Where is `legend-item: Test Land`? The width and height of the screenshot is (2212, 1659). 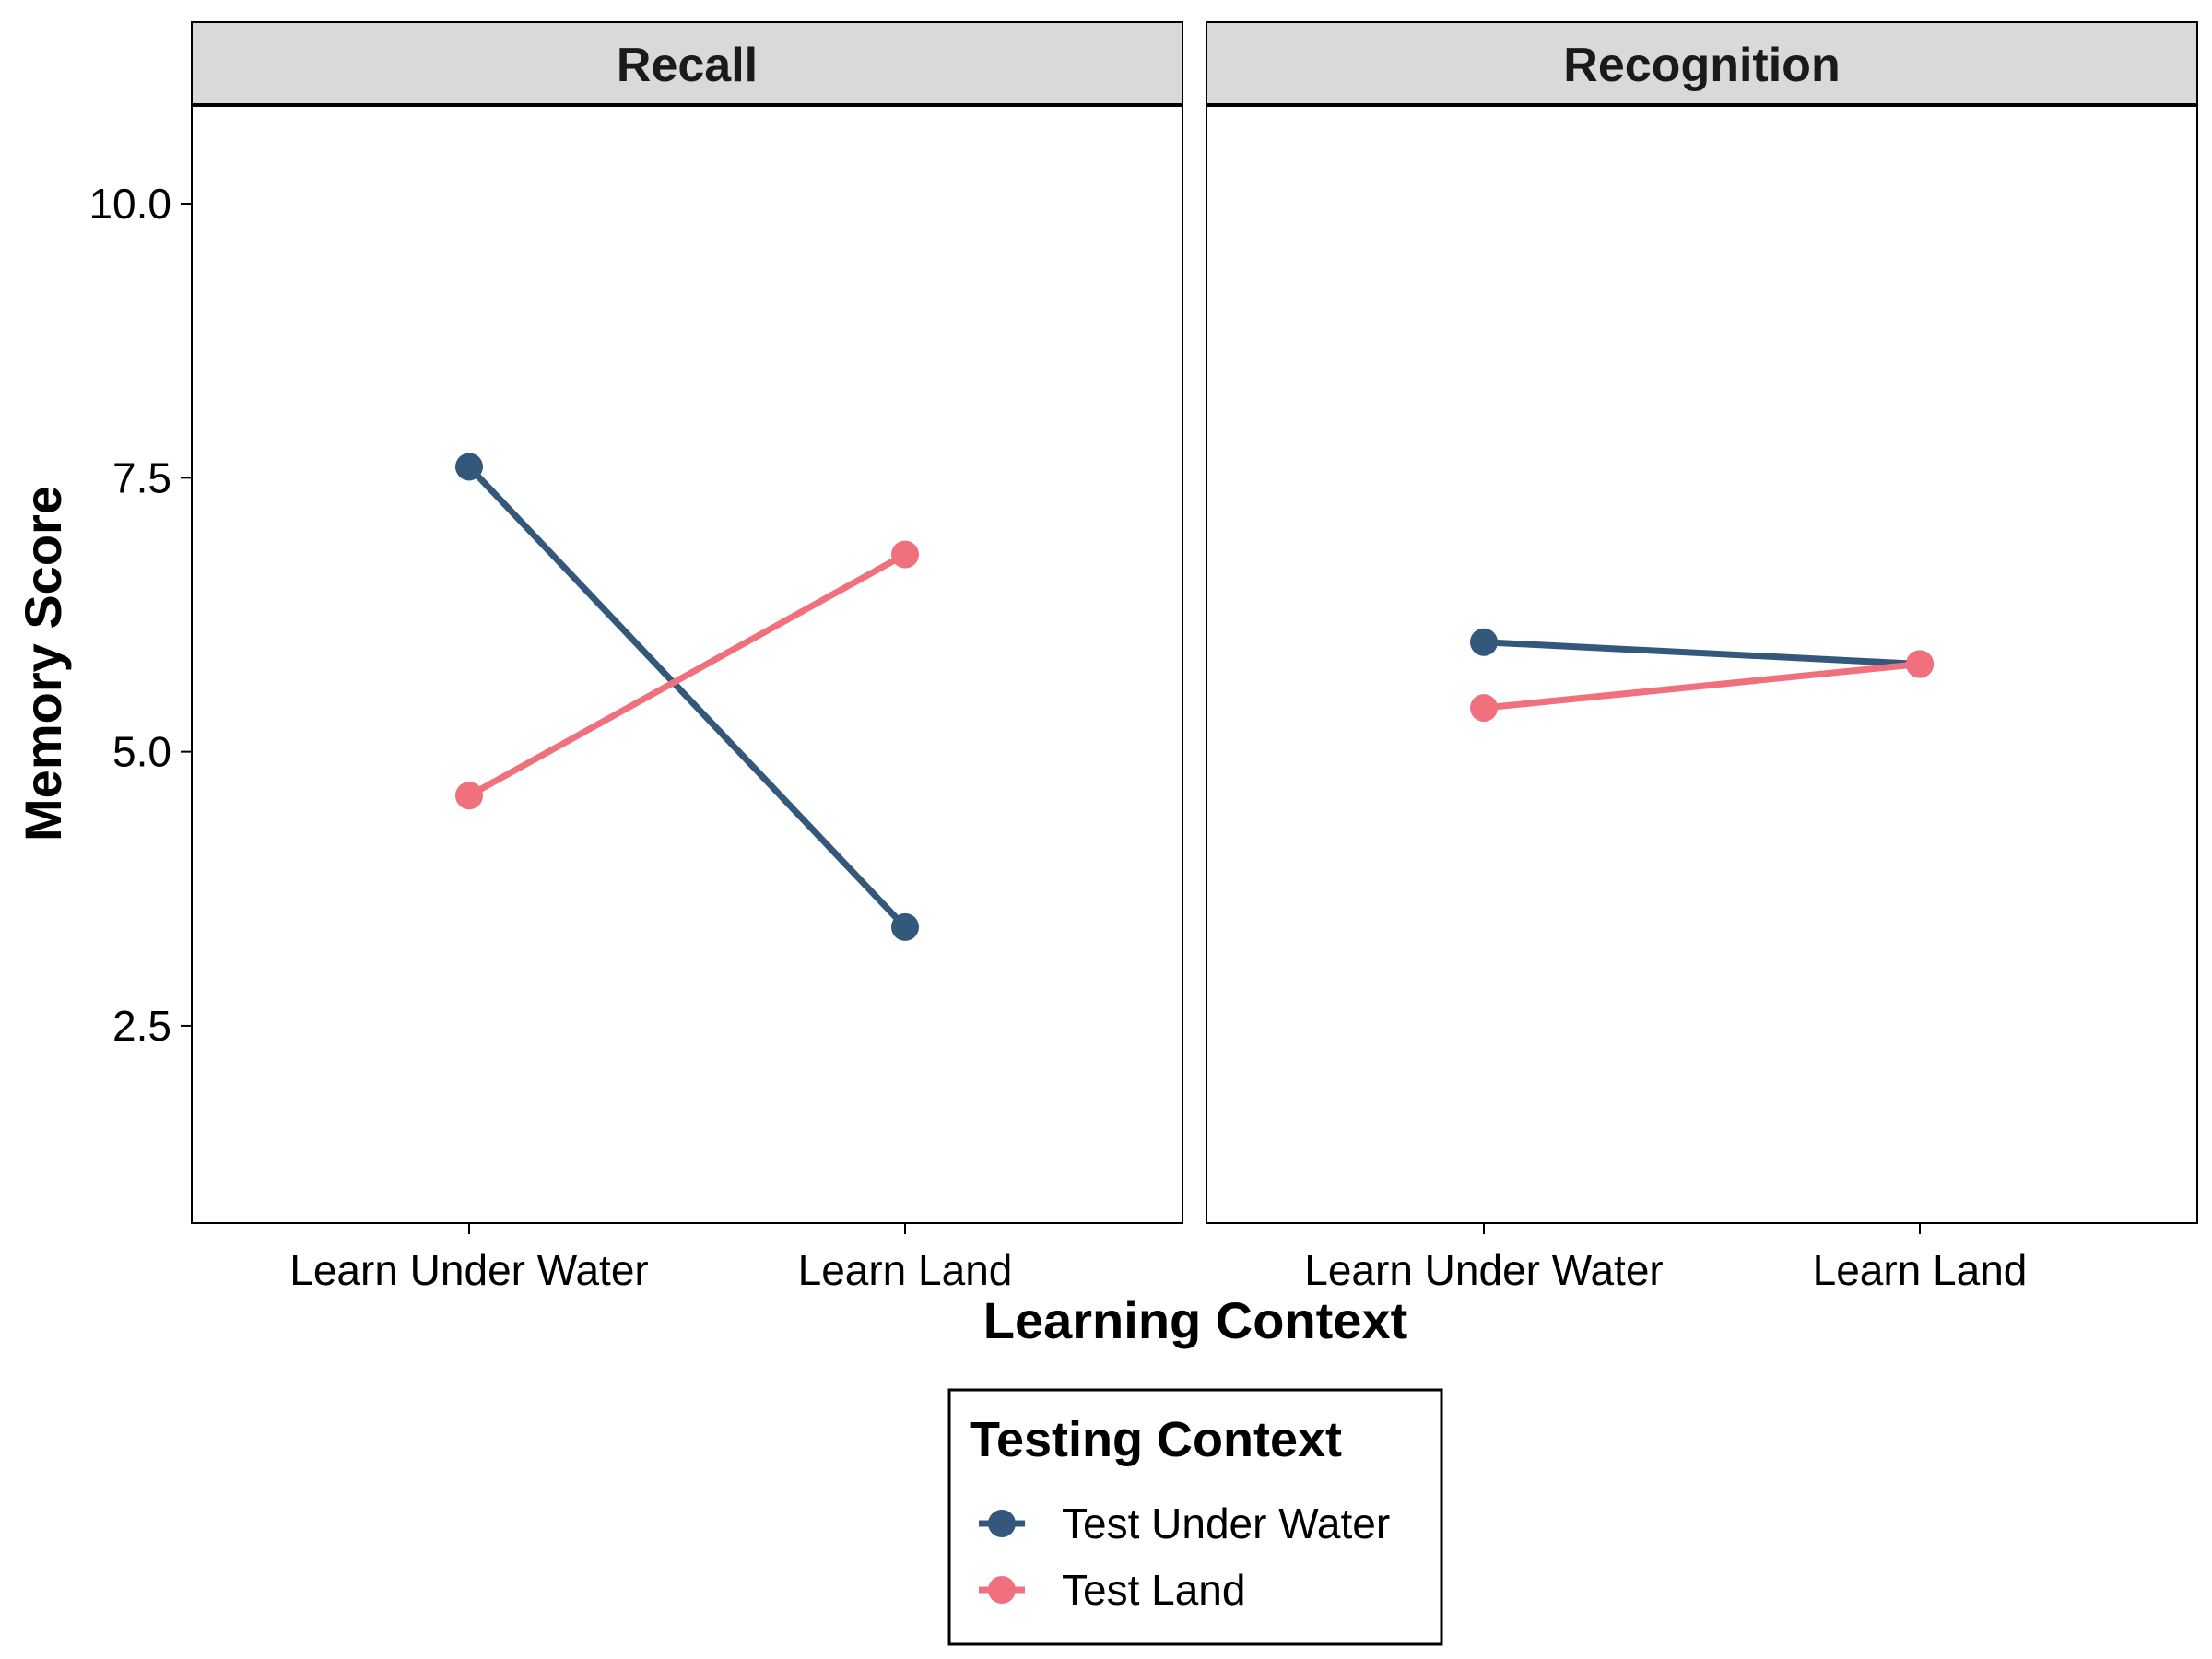
legend-item: Test Land is located at coordinates (1112, 1590).